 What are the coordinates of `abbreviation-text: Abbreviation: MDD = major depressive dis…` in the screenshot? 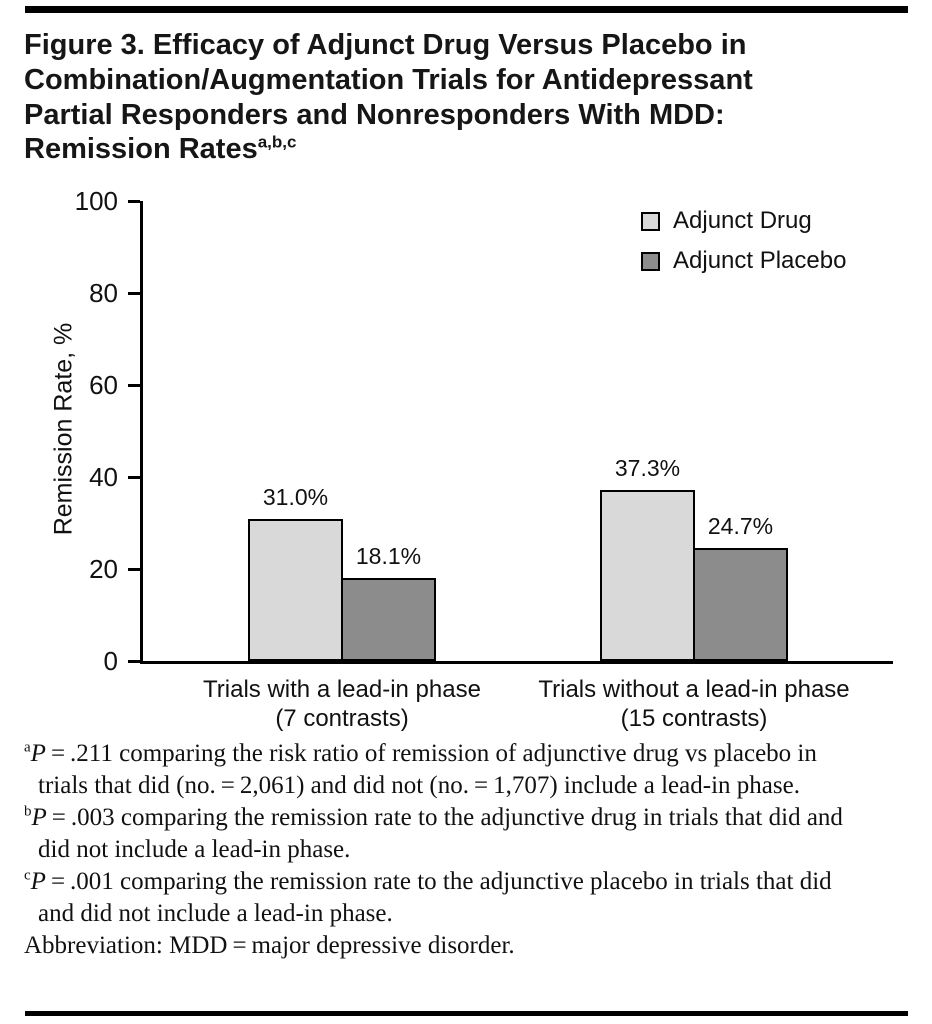 It's located at (269, 946).